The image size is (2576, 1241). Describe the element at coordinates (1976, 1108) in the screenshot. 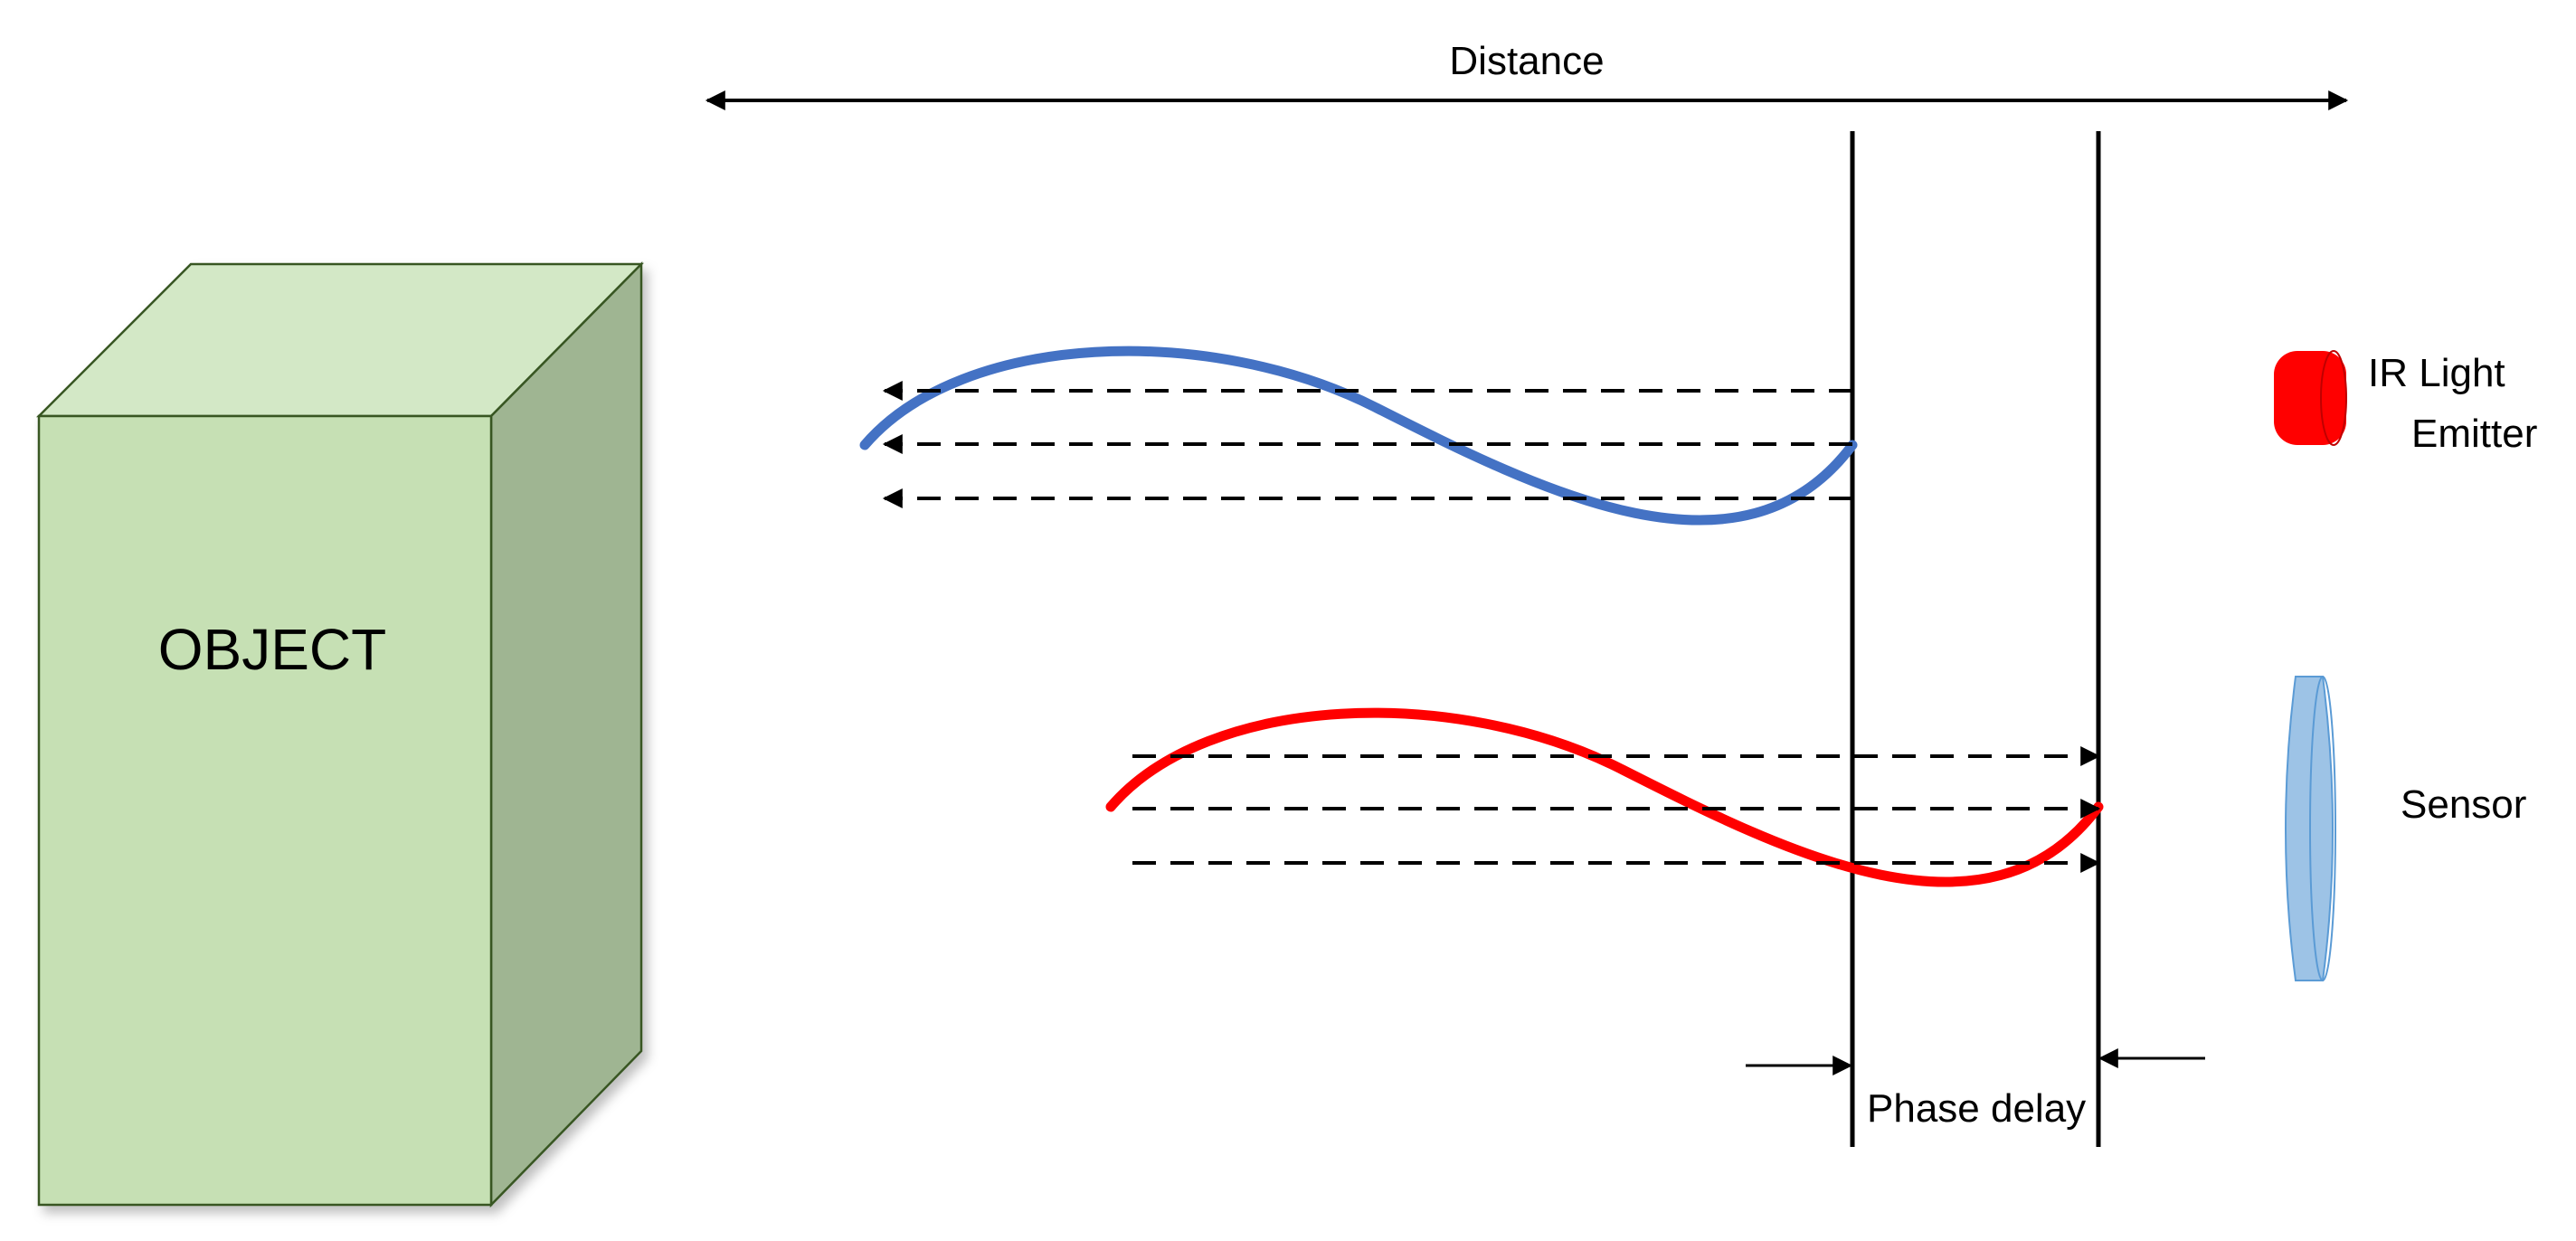

I see `phase-delay-label: Phase delay` at that location.